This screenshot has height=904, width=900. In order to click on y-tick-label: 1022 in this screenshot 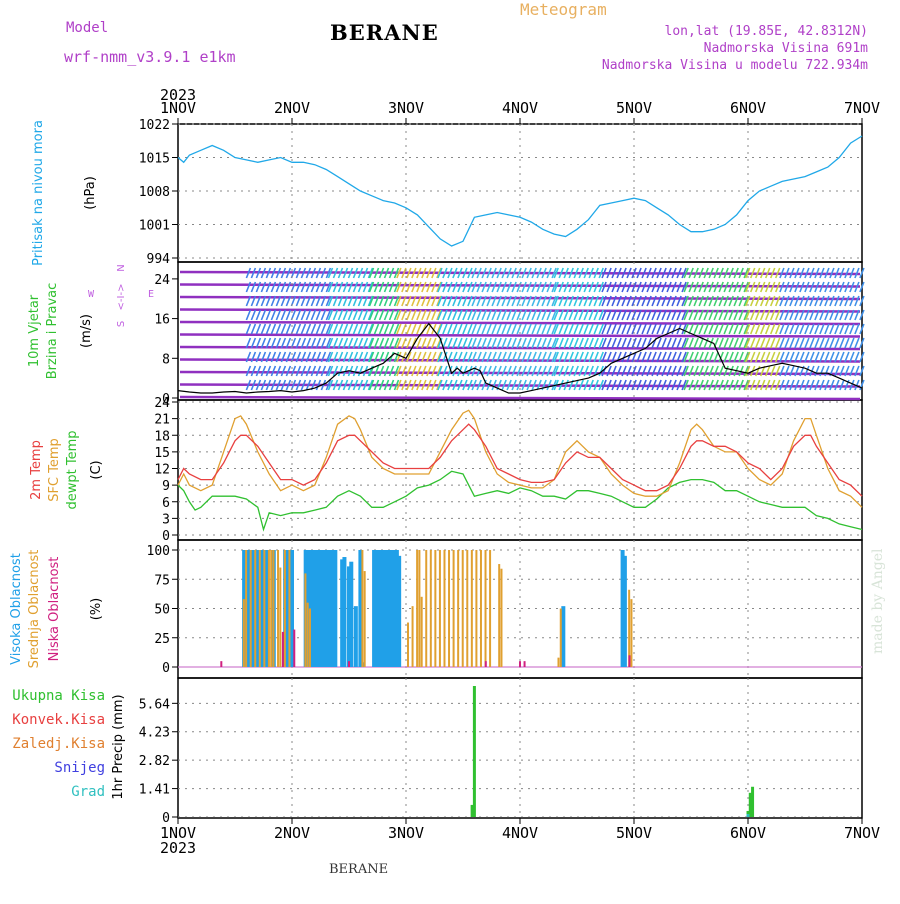, I will do `click(154, 125)`.